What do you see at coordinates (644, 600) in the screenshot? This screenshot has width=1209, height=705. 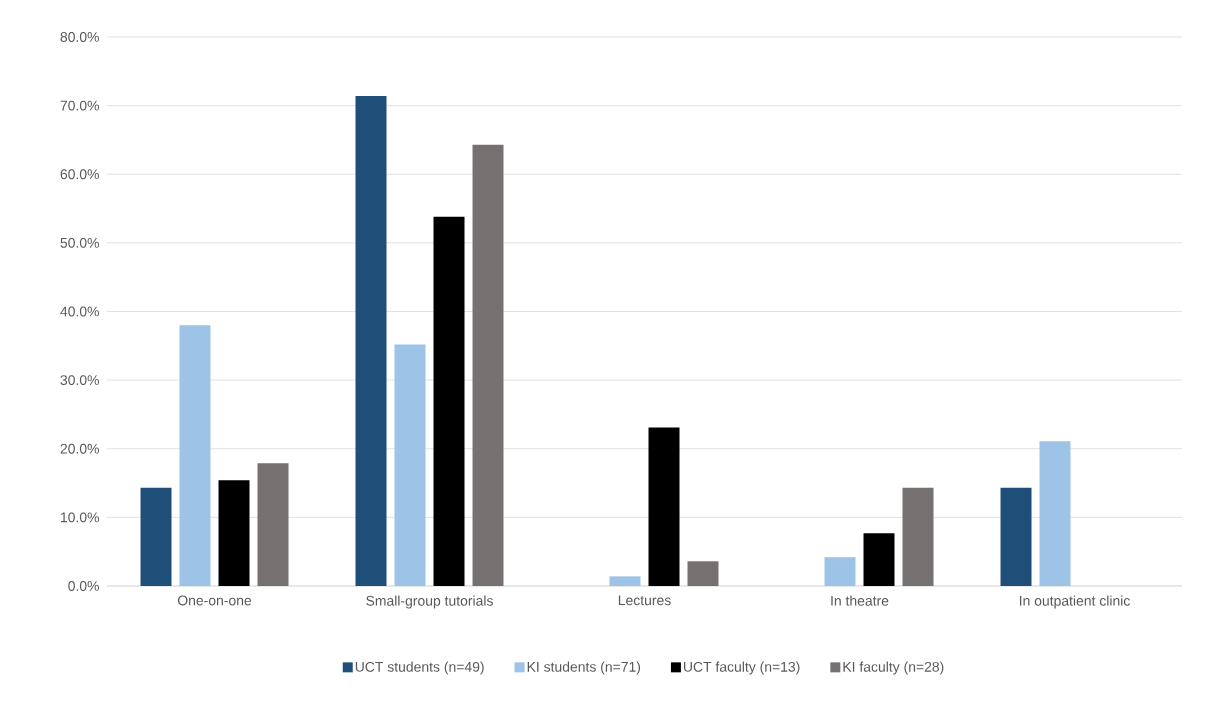 I see `x-tick-label: Lectures` at bounding box center [644, 600].